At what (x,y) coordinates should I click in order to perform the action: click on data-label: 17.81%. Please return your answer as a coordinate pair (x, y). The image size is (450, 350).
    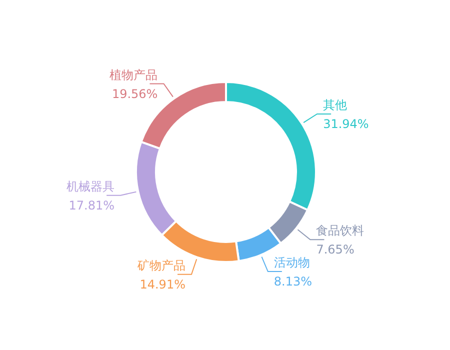
    Looking at the image, I should click on (91, 205).